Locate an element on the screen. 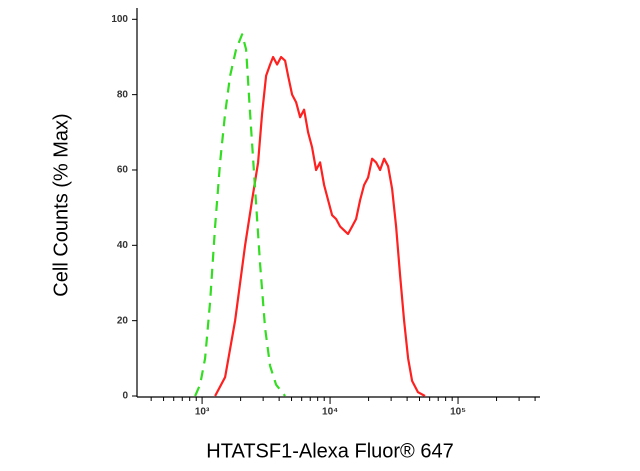 This screenshot has height=471, width=640. x-tick-label: 10³ is located at coordinates (202, 412).